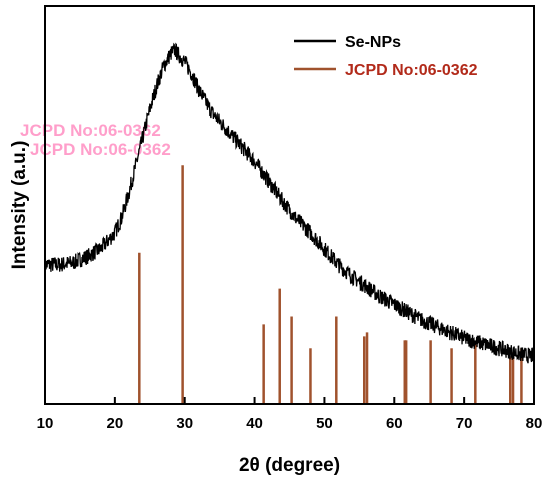  What do you see at coordinates (373, 42) in the screenshot?
I see `legend-label: Se-NPs` at bounding box center [373, 42].